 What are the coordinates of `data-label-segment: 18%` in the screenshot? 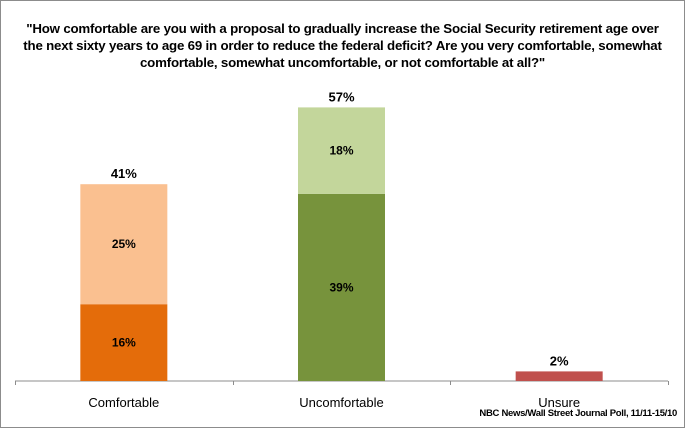 It's located at (341, 151).